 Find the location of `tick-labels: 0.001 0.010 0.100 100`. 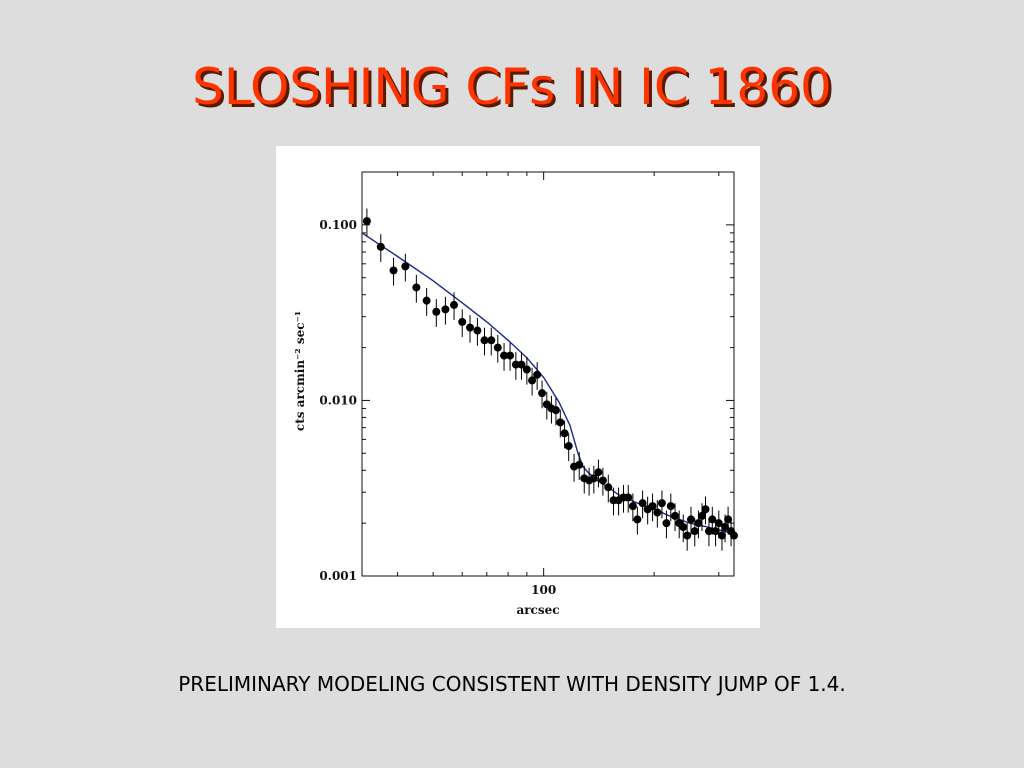

tick-labels: 0.001 0.010 0.100 100 is located at coordinates (437, 407).